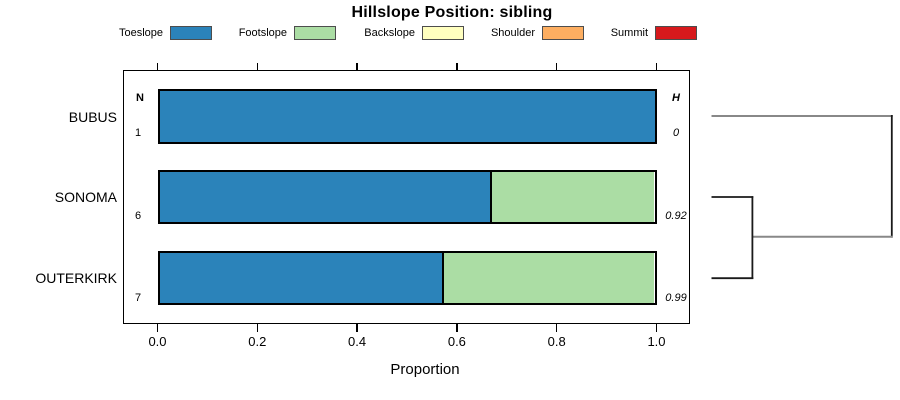 This screenshot has height=400, width=900. What do you see at coordinates (556, 341) in the screenshot?
I see `x-axis-tick-label: 0.8` at bounding box center [556, 341].